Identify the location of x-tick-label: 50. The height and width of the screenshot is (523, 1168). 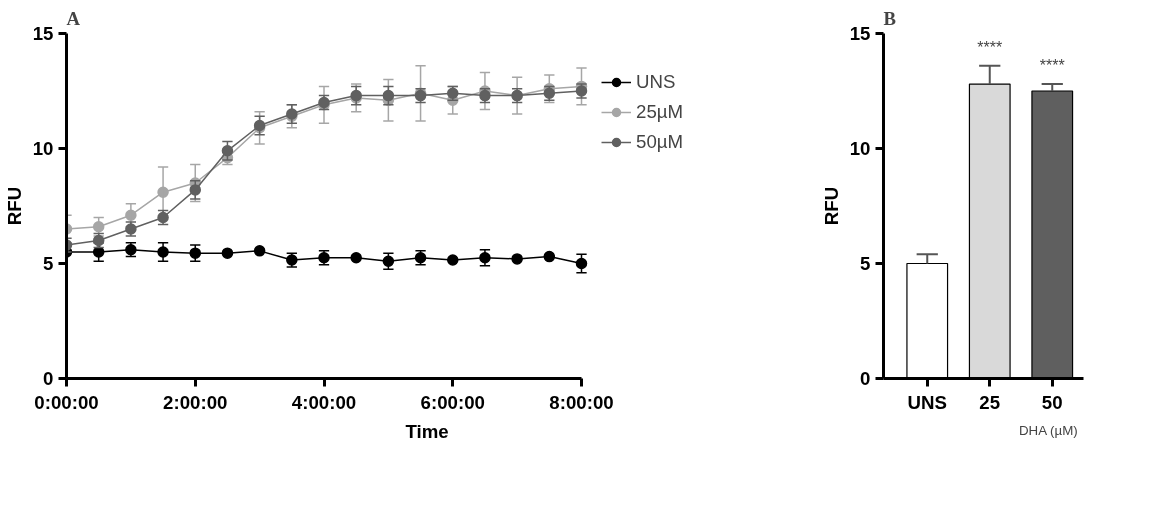
(1052, 402).